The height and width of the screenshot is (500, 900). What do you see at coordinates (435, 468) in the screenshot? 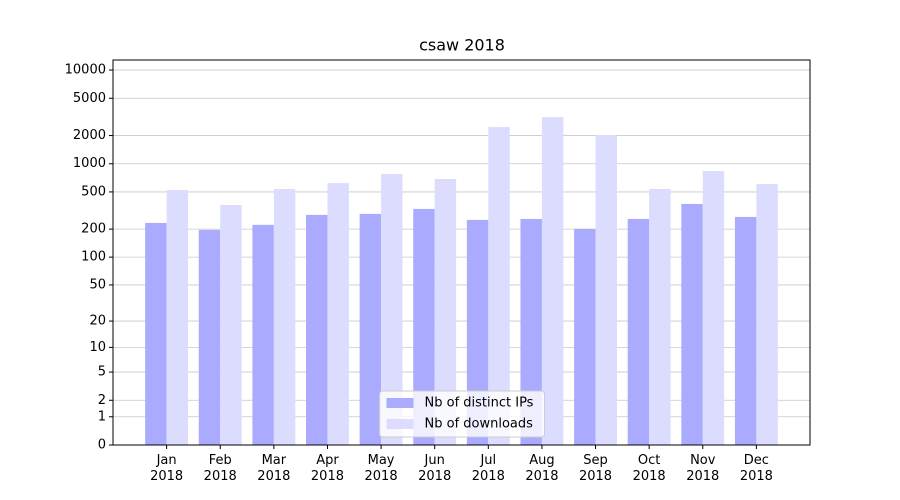
I see `x-tick-label: Jun 2018` at bounding box center [435, 468].